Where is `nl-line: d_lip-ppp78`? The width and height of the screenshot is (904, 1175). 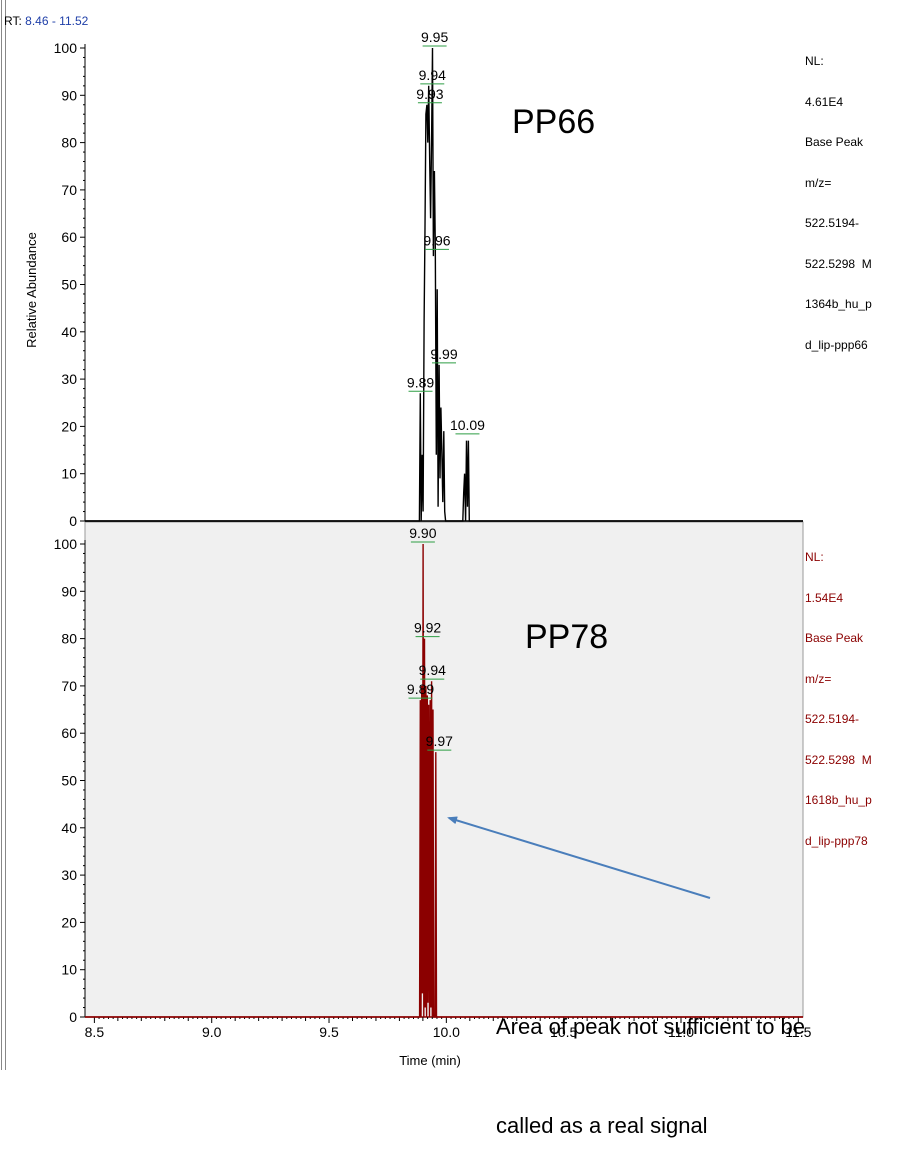 nl-line: d_lip-ppp78 is located at coordinates (836, 840).